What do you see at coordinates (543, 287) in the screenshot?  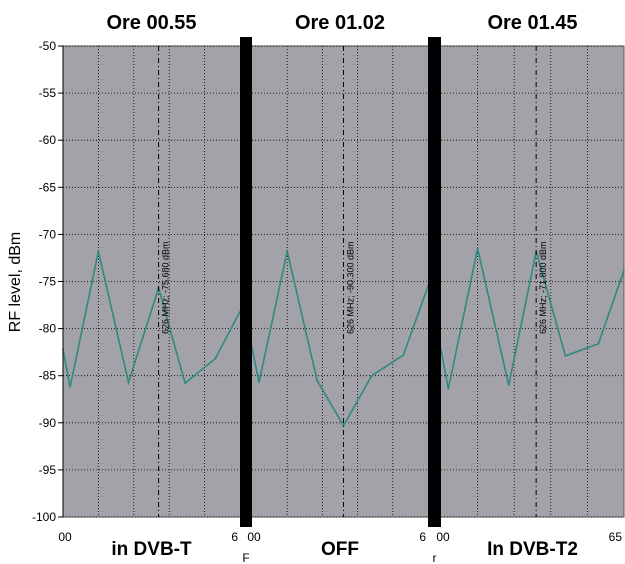 I see `marker-label-2: 626 MHz; -71.800 dBm` at bounding box center [543, 287].